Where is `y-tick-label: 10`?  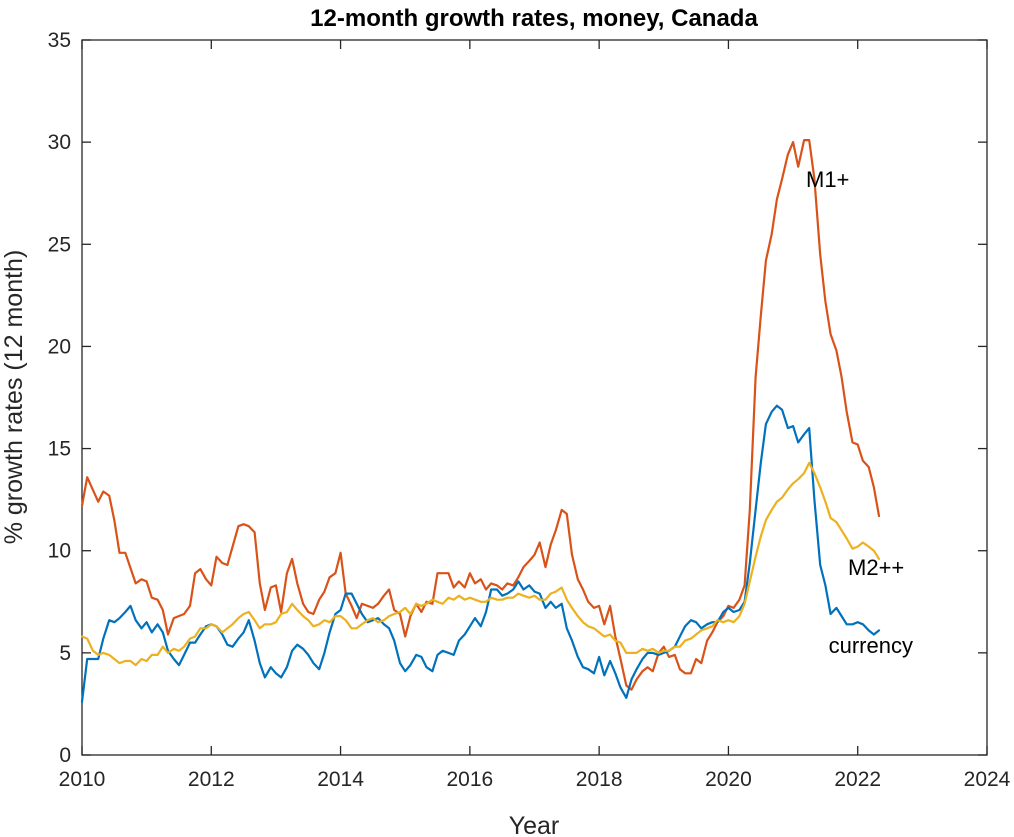
y-tick-label: 10 is located at coordinates (59, 551).